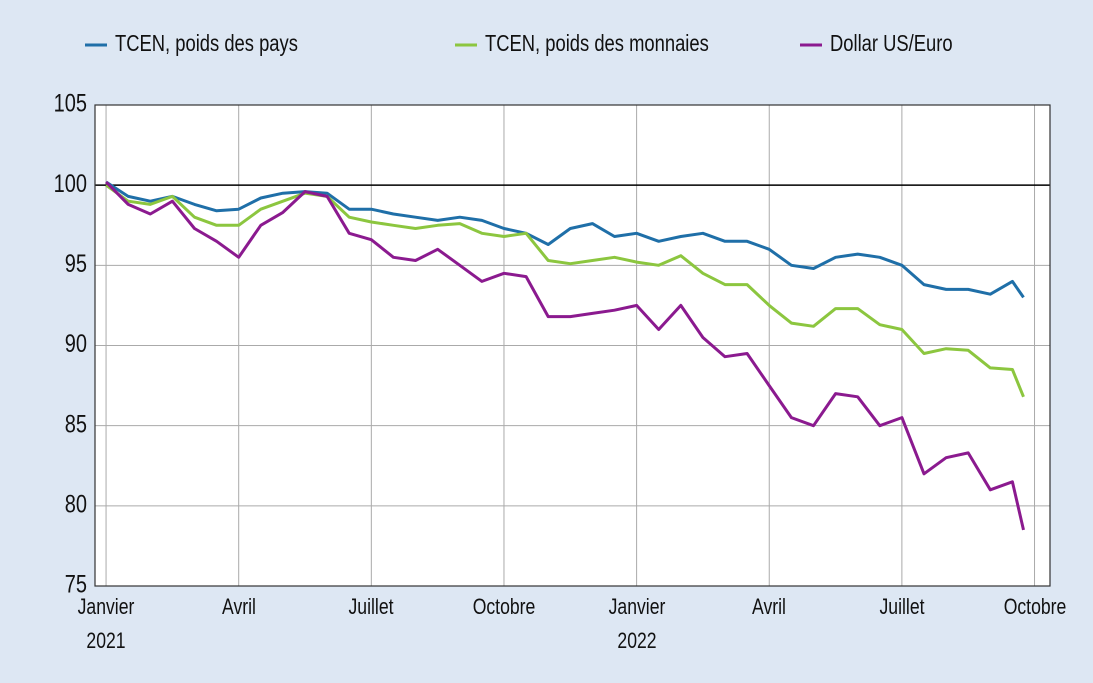 This screenshot has width=1093, height=683. I want to click on y-tick-label: 90, so click(76, 344).